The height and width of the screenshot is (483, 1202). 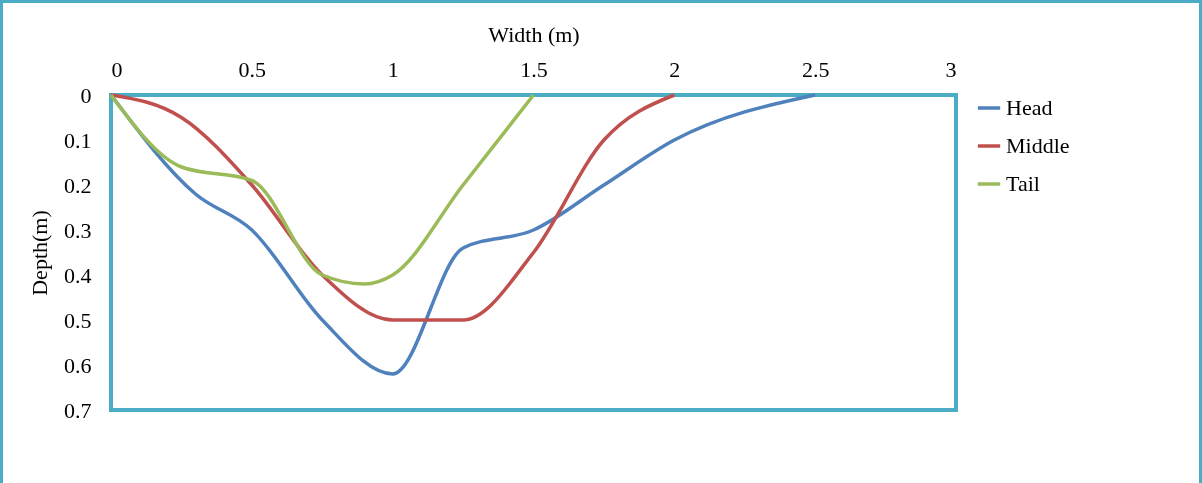 I want to click on x-tick-label: 3, so click(x=951, y=69).